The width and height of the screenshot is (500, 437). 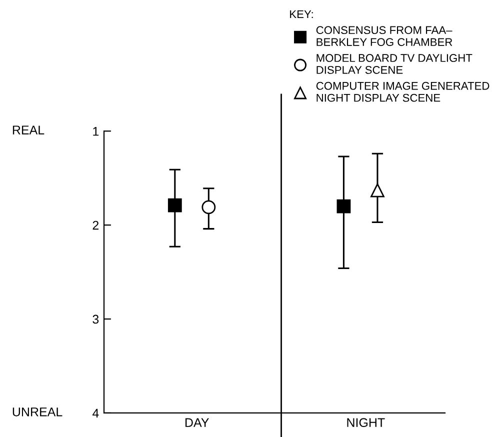 I want to click on x-tick-label: DAY, so click(x=197, y=422).